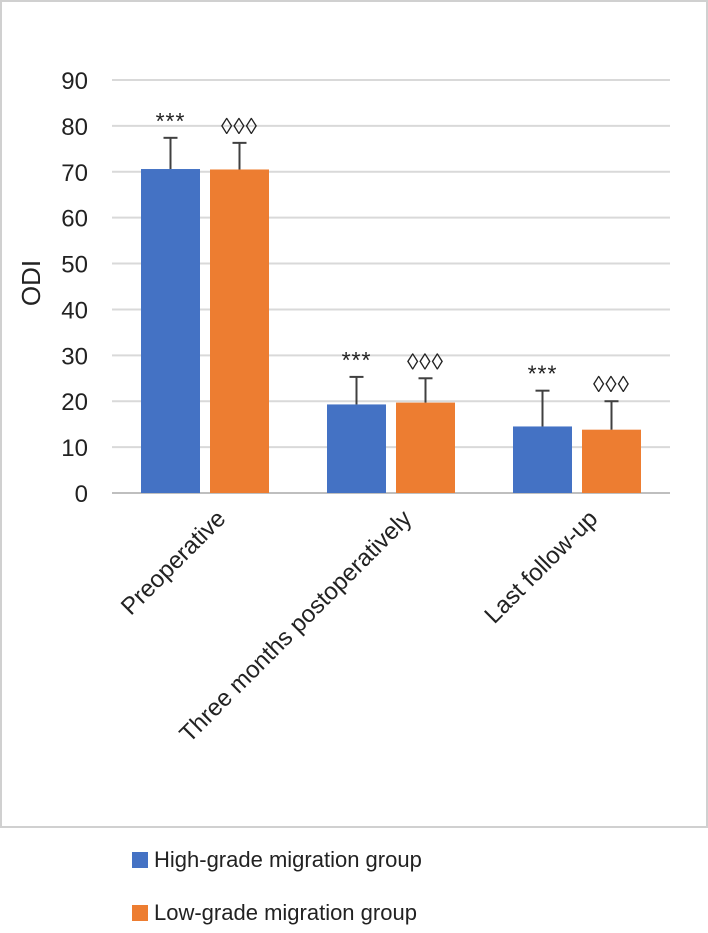  What do you see at coordinates (74, 81) in the screenshot?
I see `y-tick-label: 90` at bounding box center [74, 81].